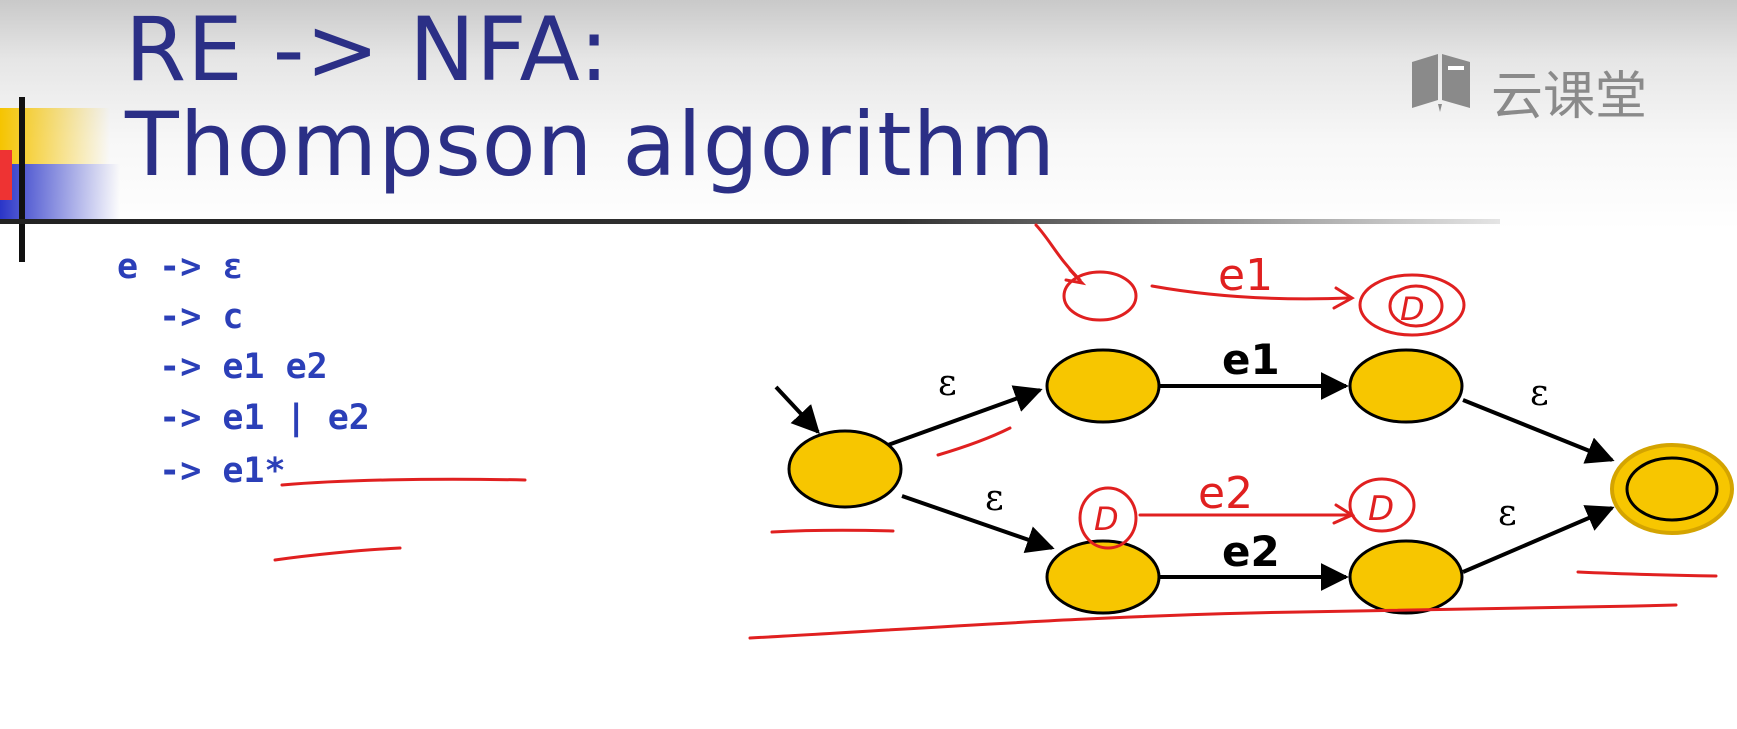 The width and height of the screenshot is (1737, 729). Describe the element at coordinates (978, 523) in the screenshot. I see `edge-start-to-bottom` at that location.